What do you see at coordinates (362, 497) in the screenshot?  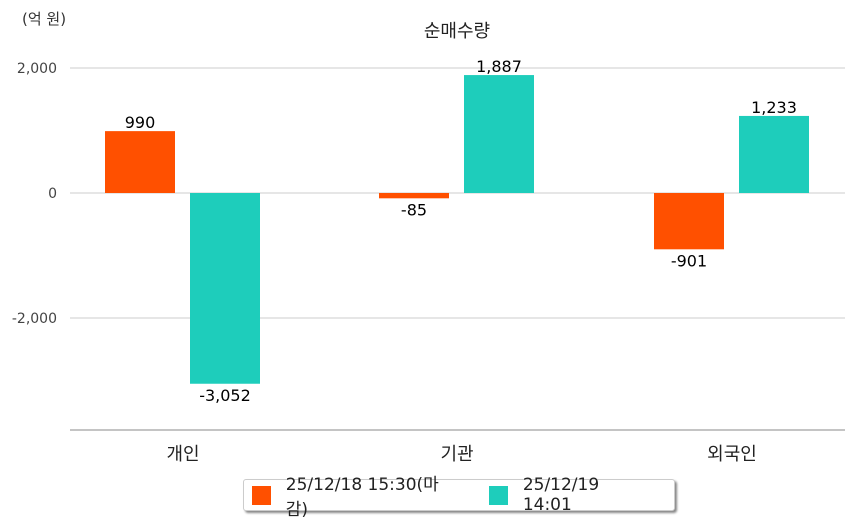 I see `legend-label-0: 25/12/18 15:30(마감)` at bounding box center [362, 497].